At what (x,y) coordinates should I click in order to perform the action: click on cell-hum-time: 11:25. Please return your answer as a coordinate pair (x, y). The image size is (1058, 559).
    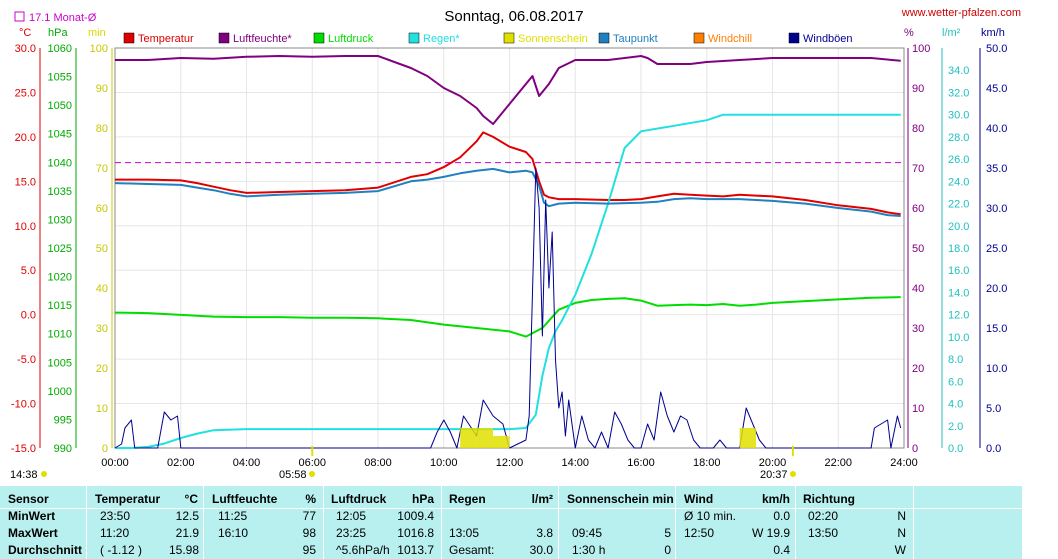
    Looking at the image, I should click on (233, 516).